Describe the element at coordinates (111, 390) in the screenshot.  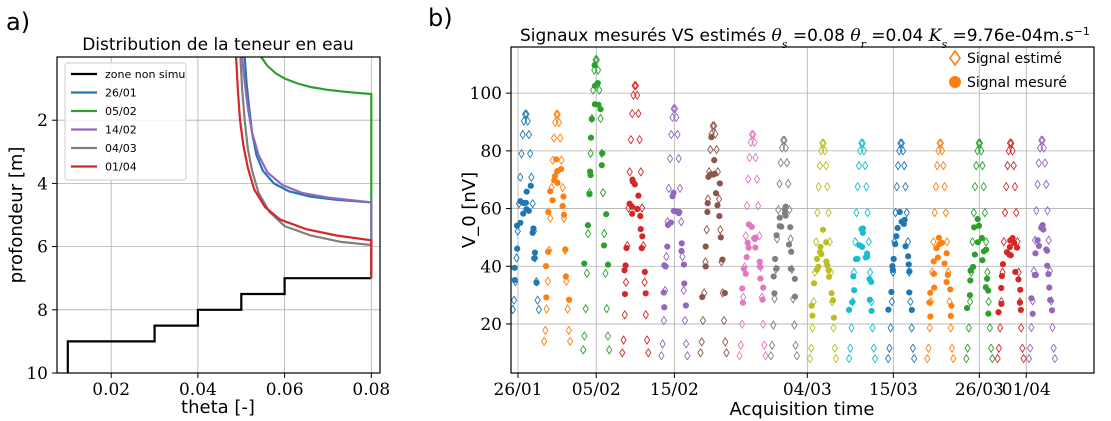
I see `chart-a-xtick-label: 0.02` at that location.